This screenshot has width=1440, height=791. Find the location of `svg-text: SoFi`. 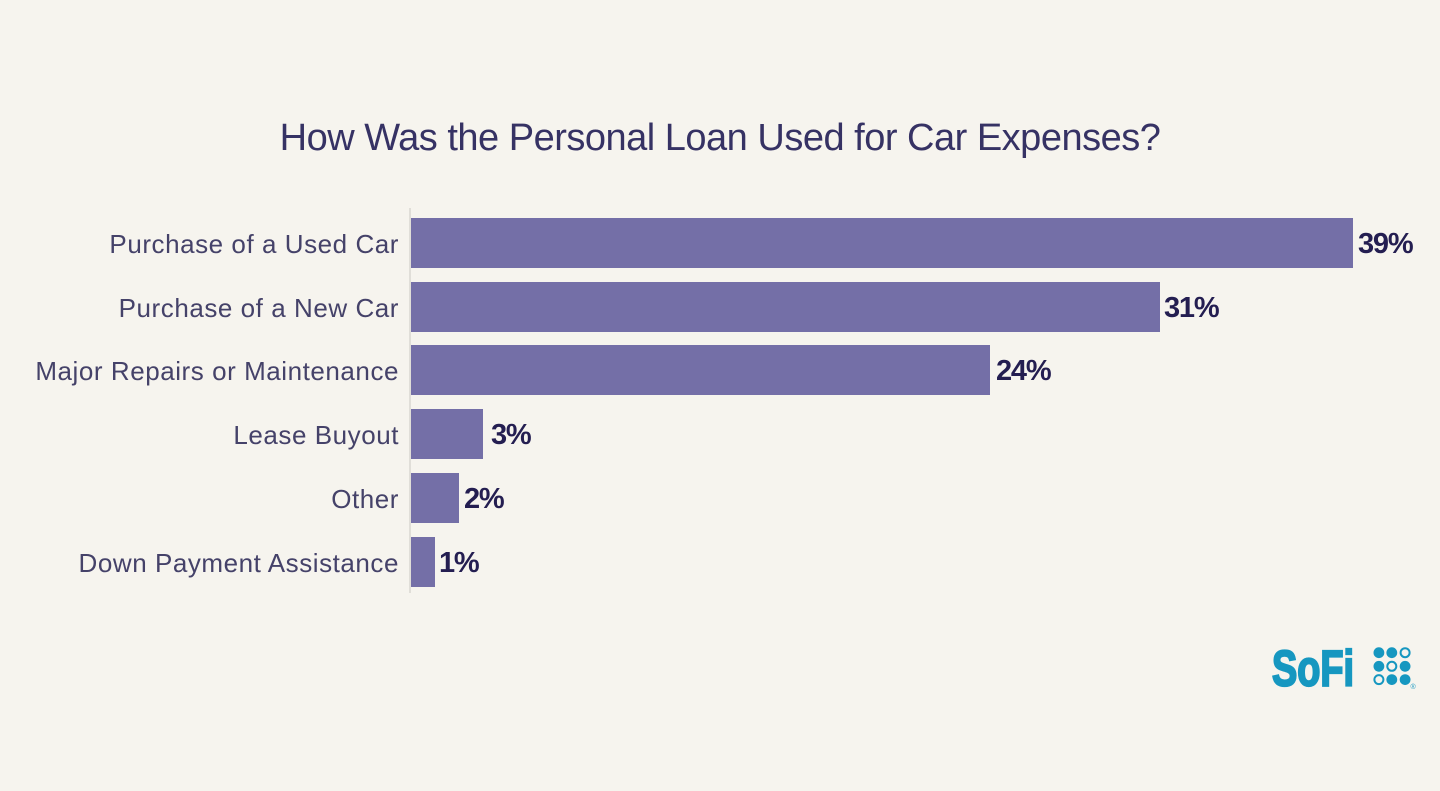

svg-text: SoFi is located at coordinates (1313, 668).